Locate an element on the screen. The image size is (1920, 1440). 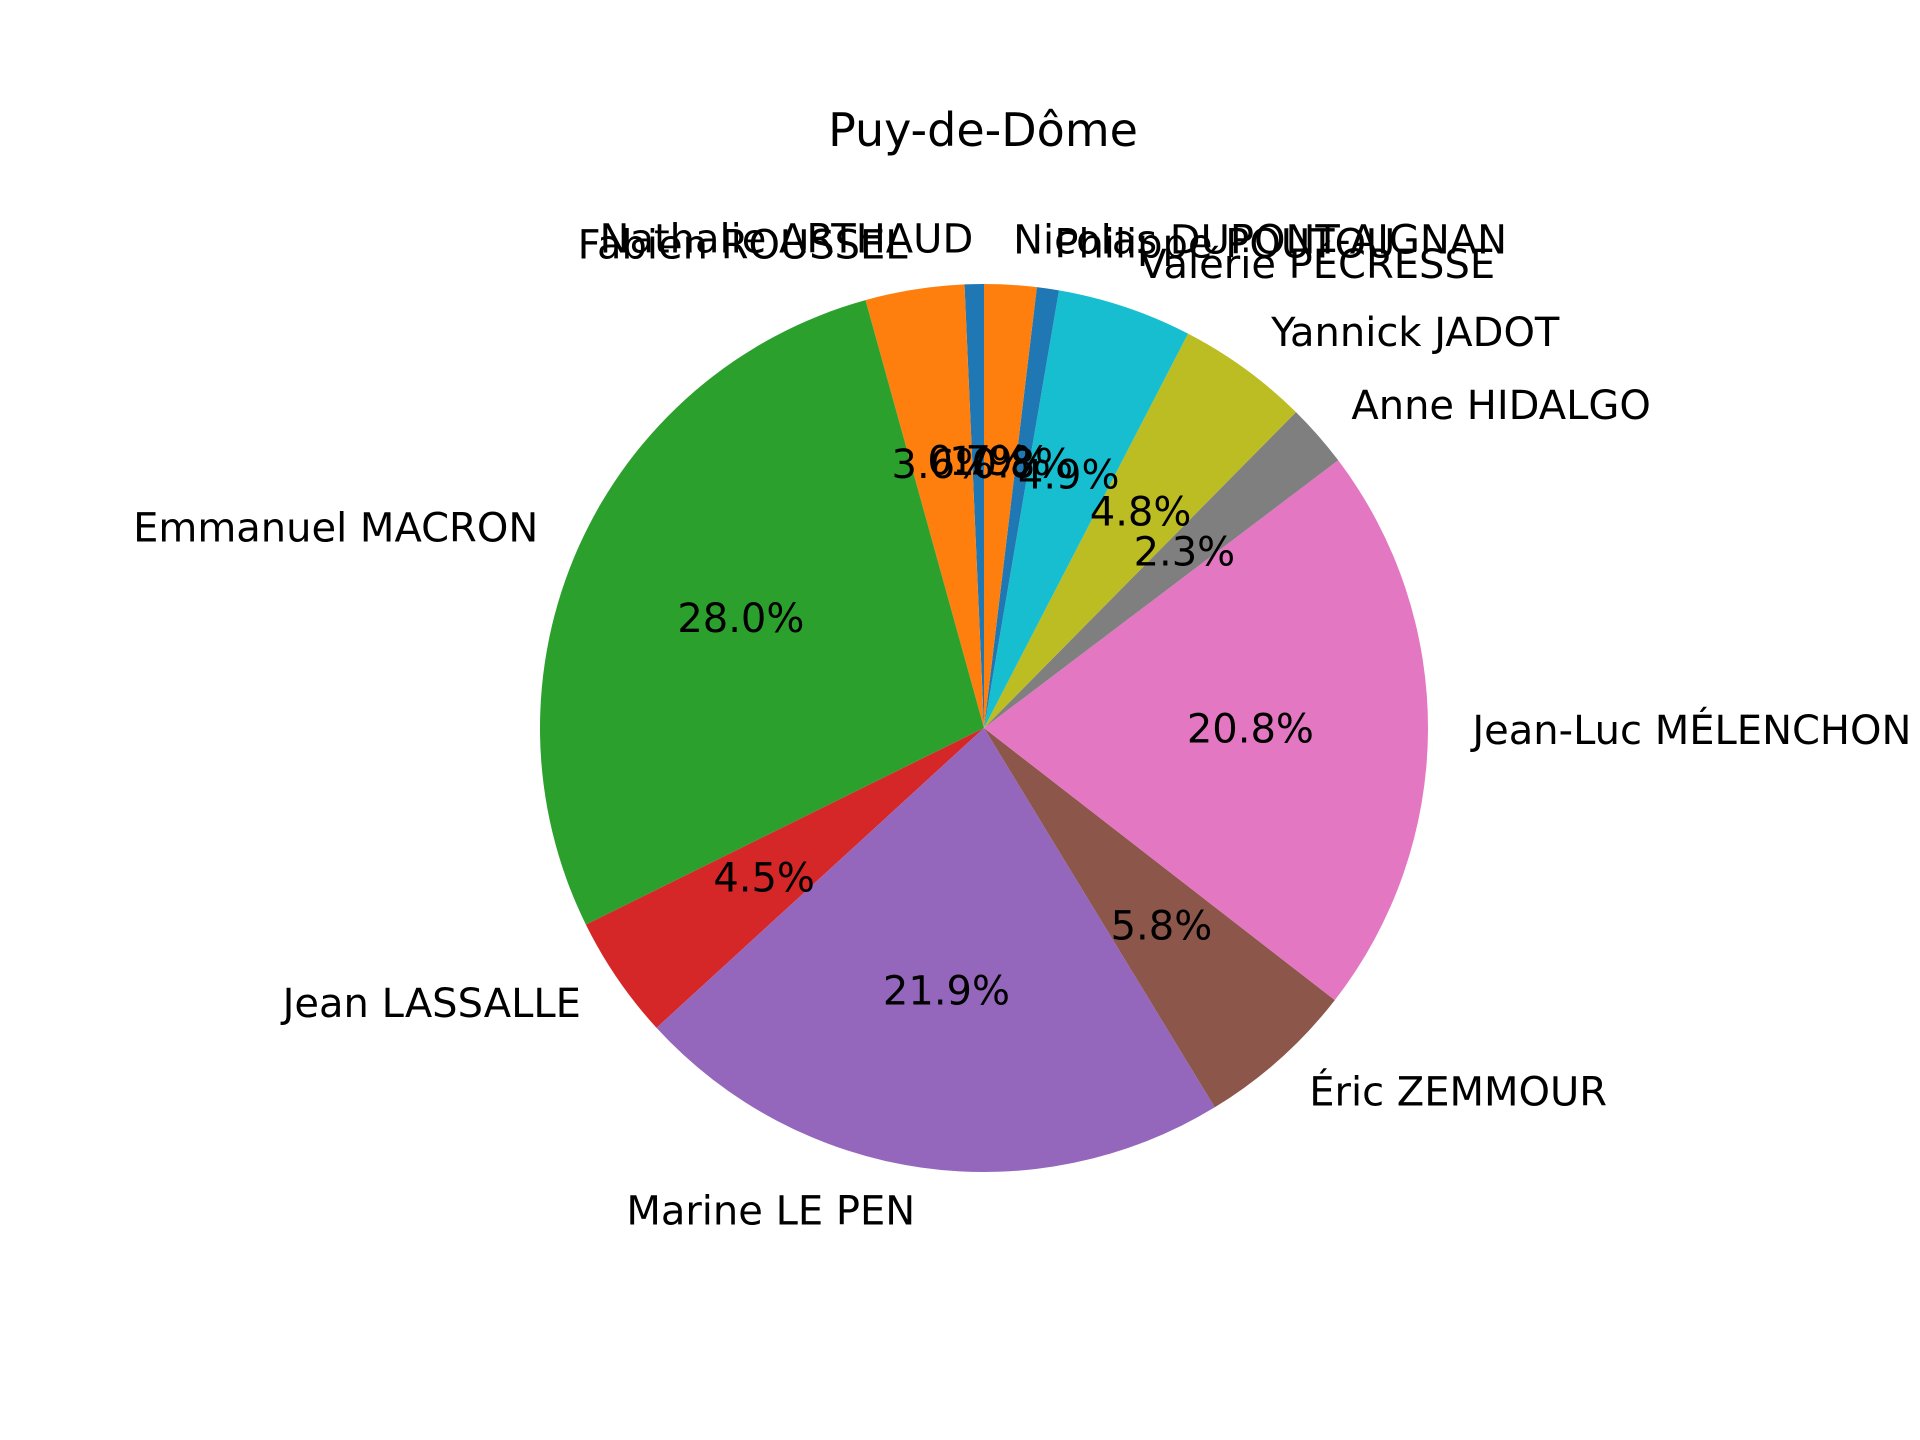
pie-slice-philippe-poutou is located at coordinates (1021, 507).